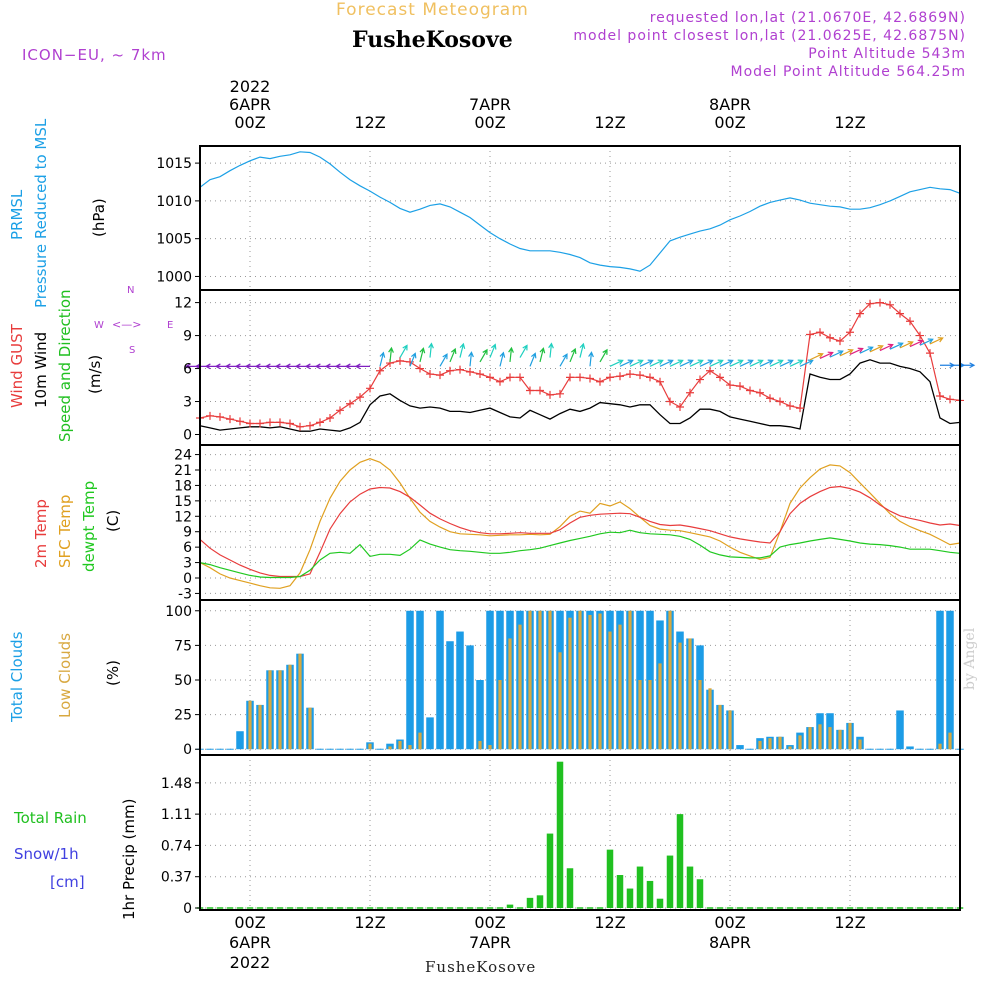 The width and height of the screenshot is (1000, 1000). Describe the element at coordinates (94, 55) in the screenshot. I see `model-name: ICON−EU, ~ 7km` at that location.